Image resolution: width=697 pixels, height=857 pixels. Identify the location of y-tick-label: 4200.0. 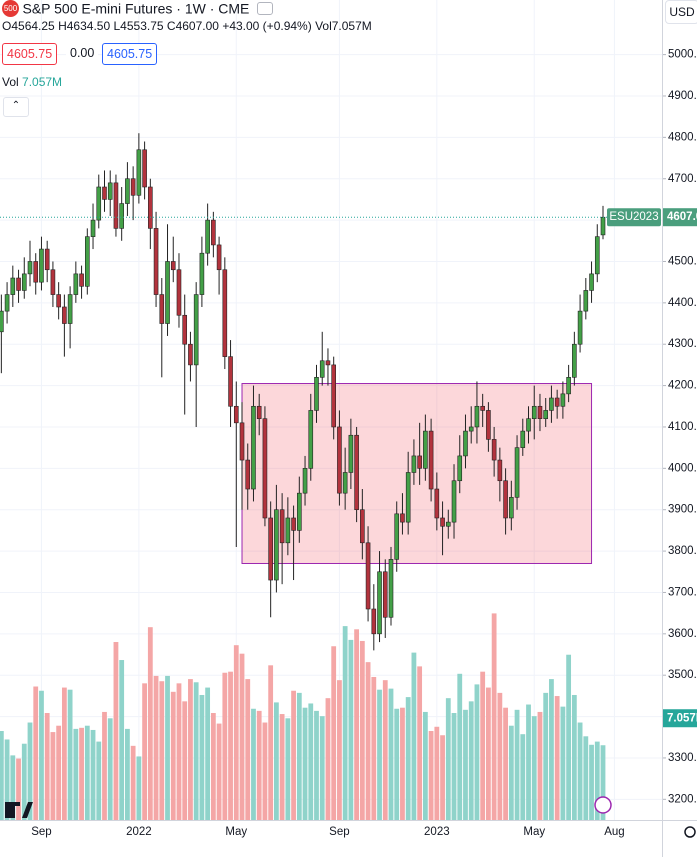
(682, 386).